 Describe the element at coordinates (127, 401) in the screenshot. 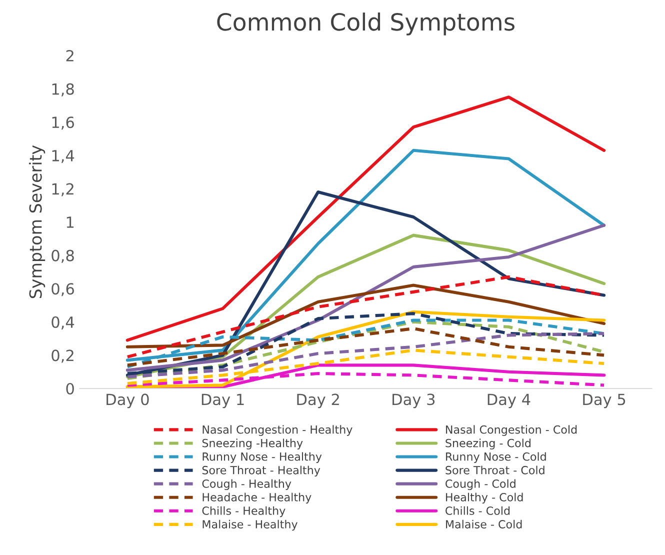

I see `x-tick-label: Day 0` at that location.